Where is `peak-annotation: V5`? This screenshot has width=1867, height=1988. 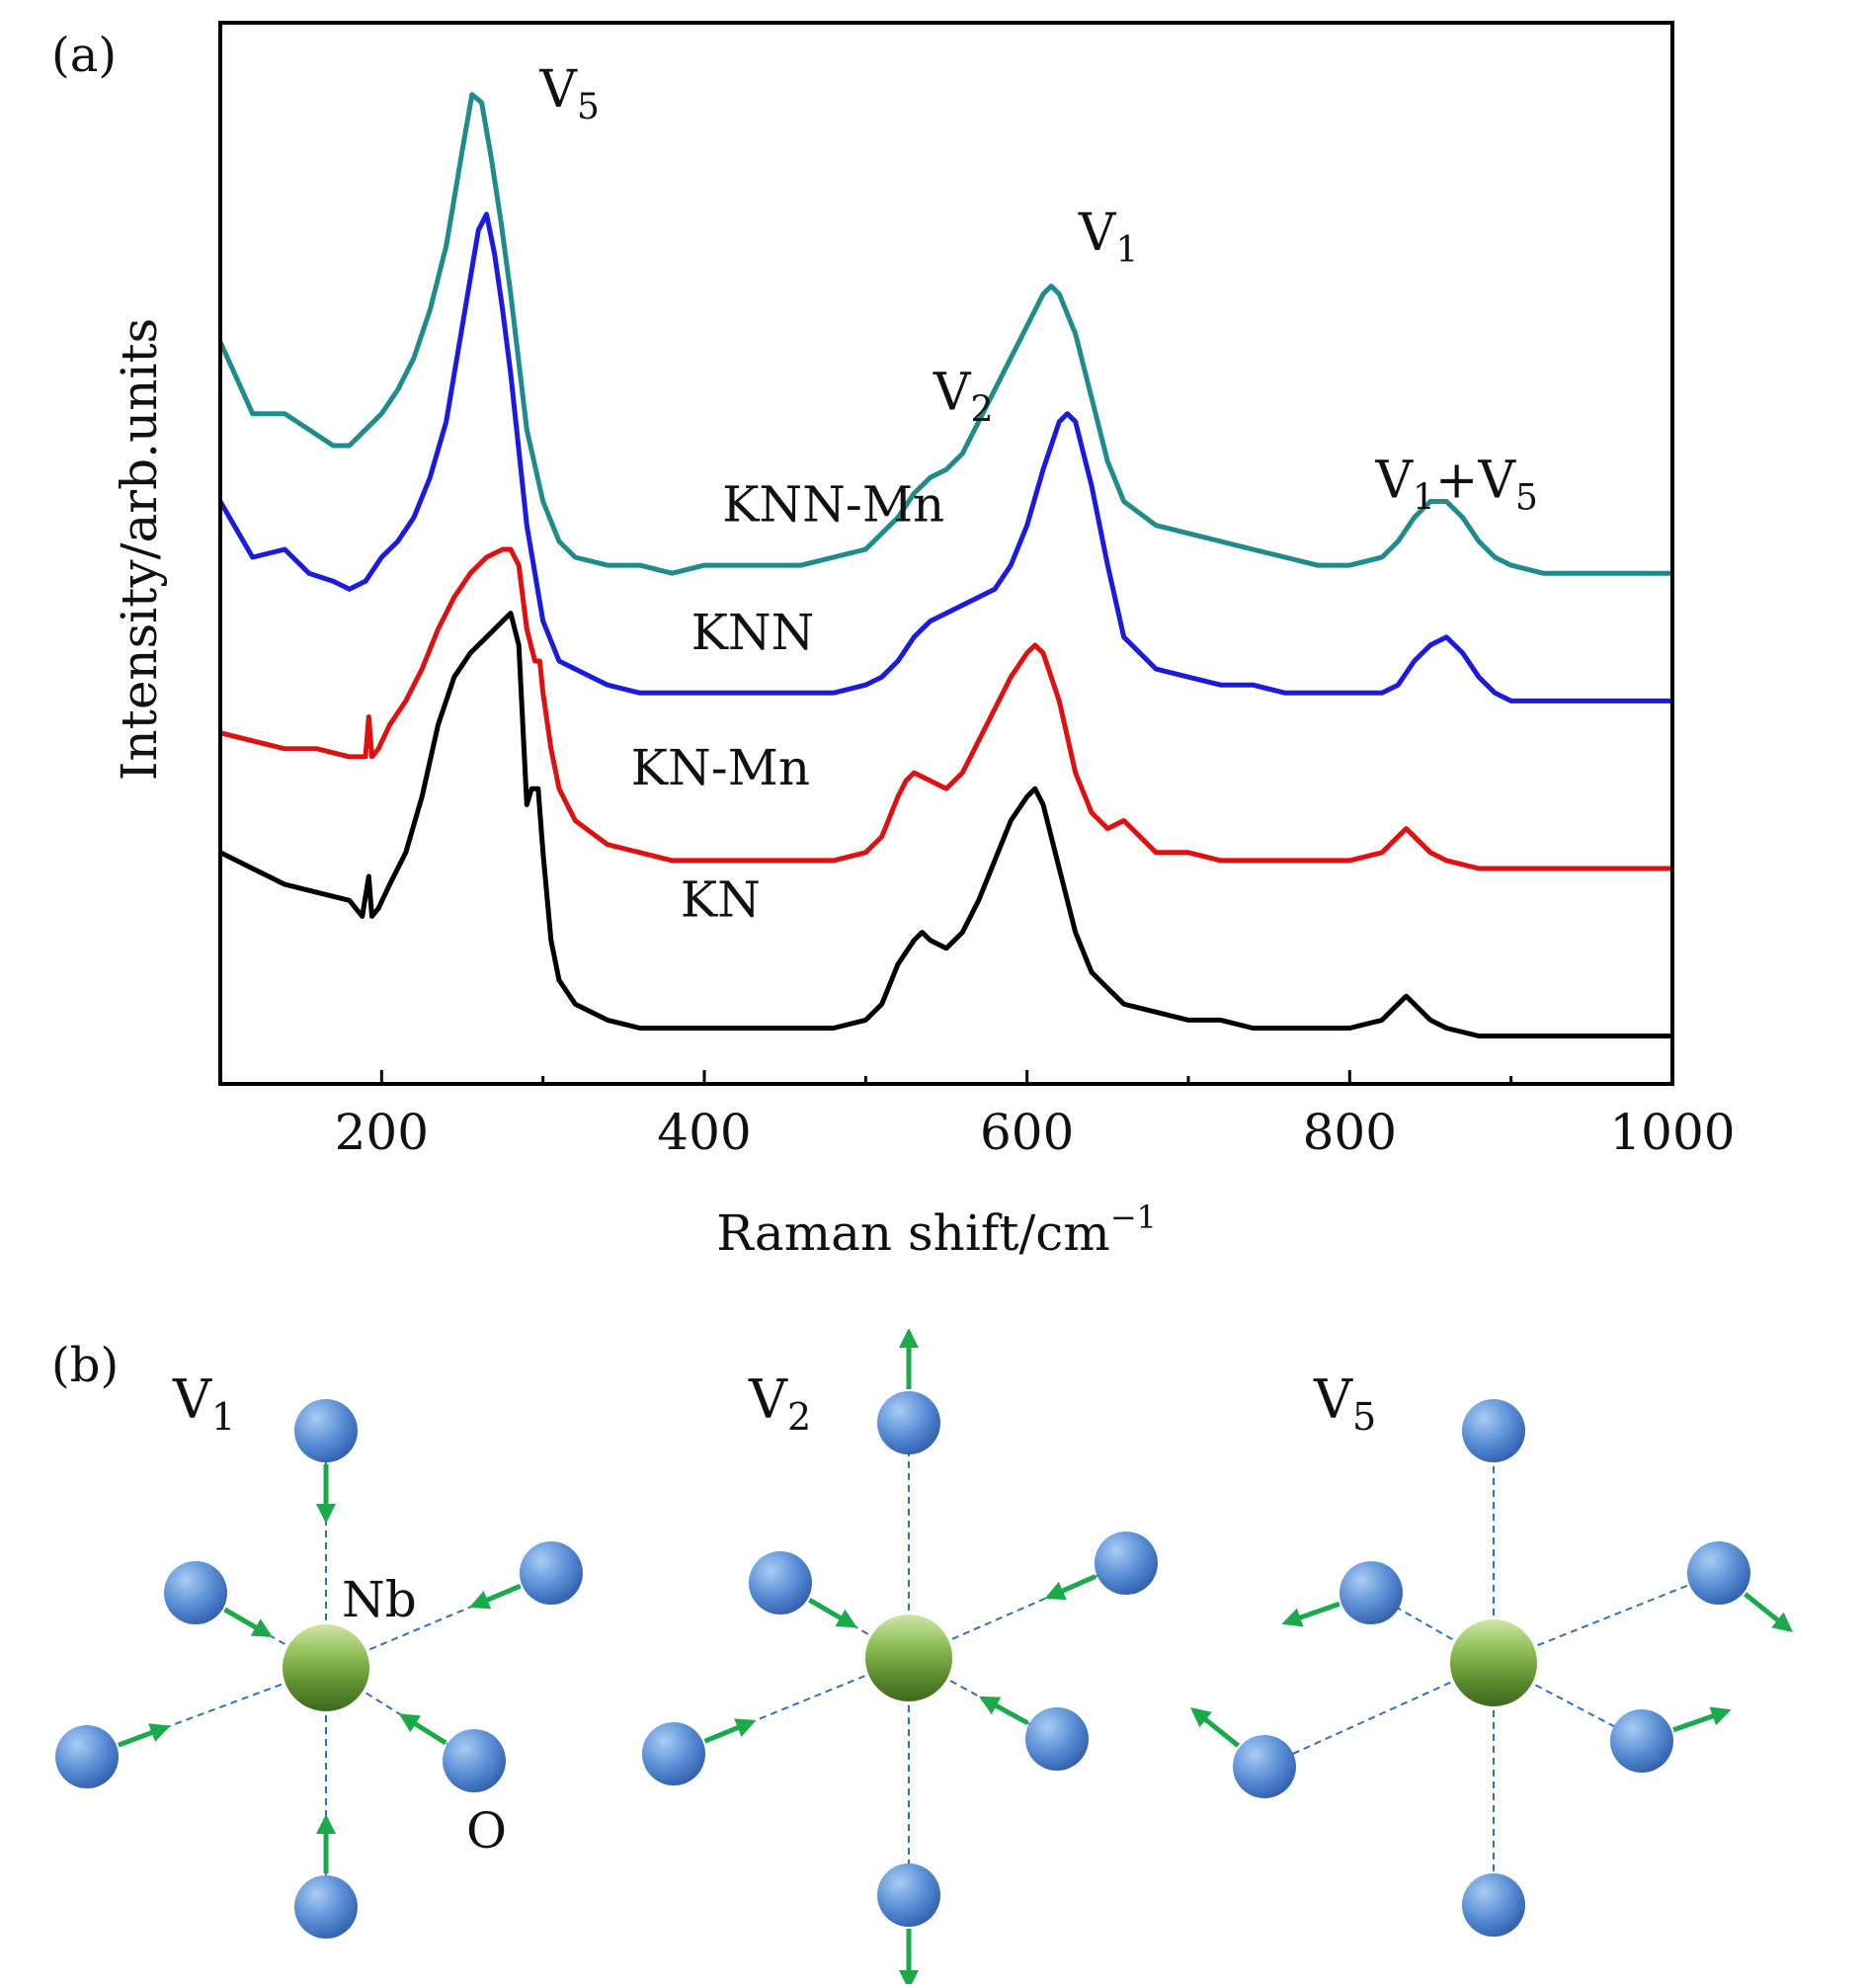 peak-annotation: V5 is located at coordinates (568, 93).